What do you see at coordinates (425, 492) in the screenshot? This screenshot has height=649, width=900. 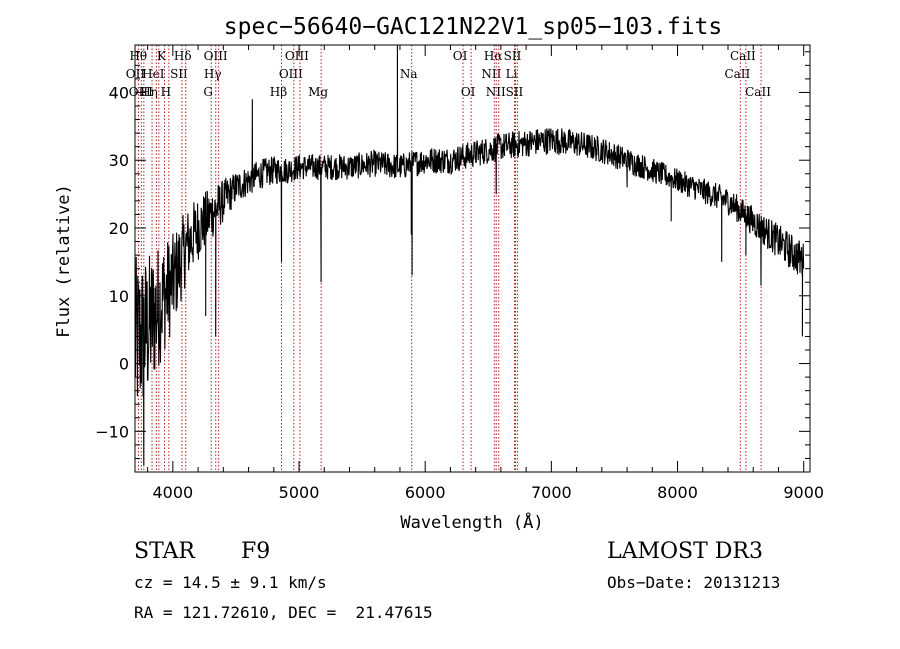 I see `x-tick-label: 6000` at bounding box center [425, 492].